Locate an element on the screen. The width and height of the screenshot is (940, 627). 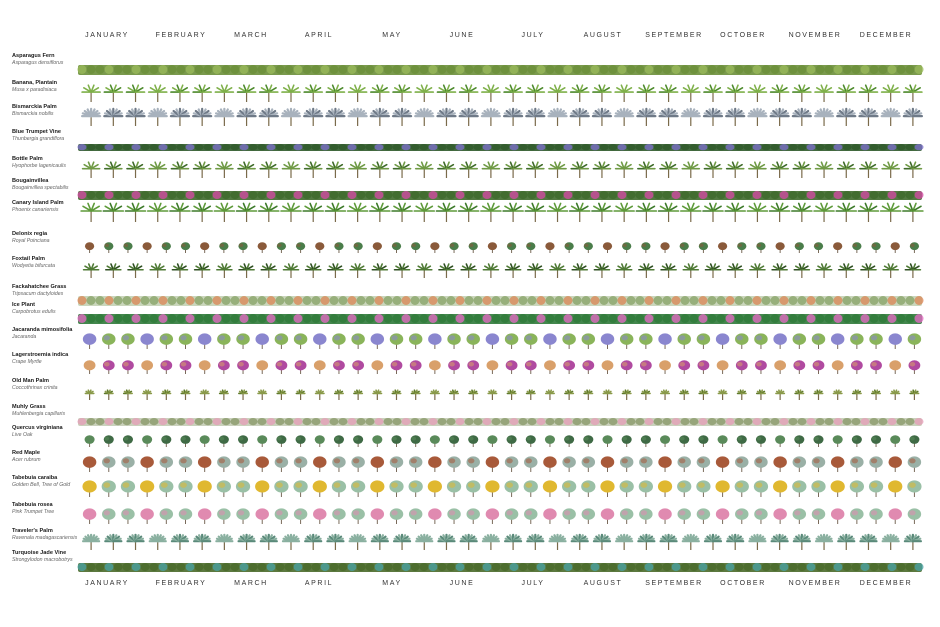
plant-scientific-name: Asparagus densiflorus is located at coordinates (38, 63).